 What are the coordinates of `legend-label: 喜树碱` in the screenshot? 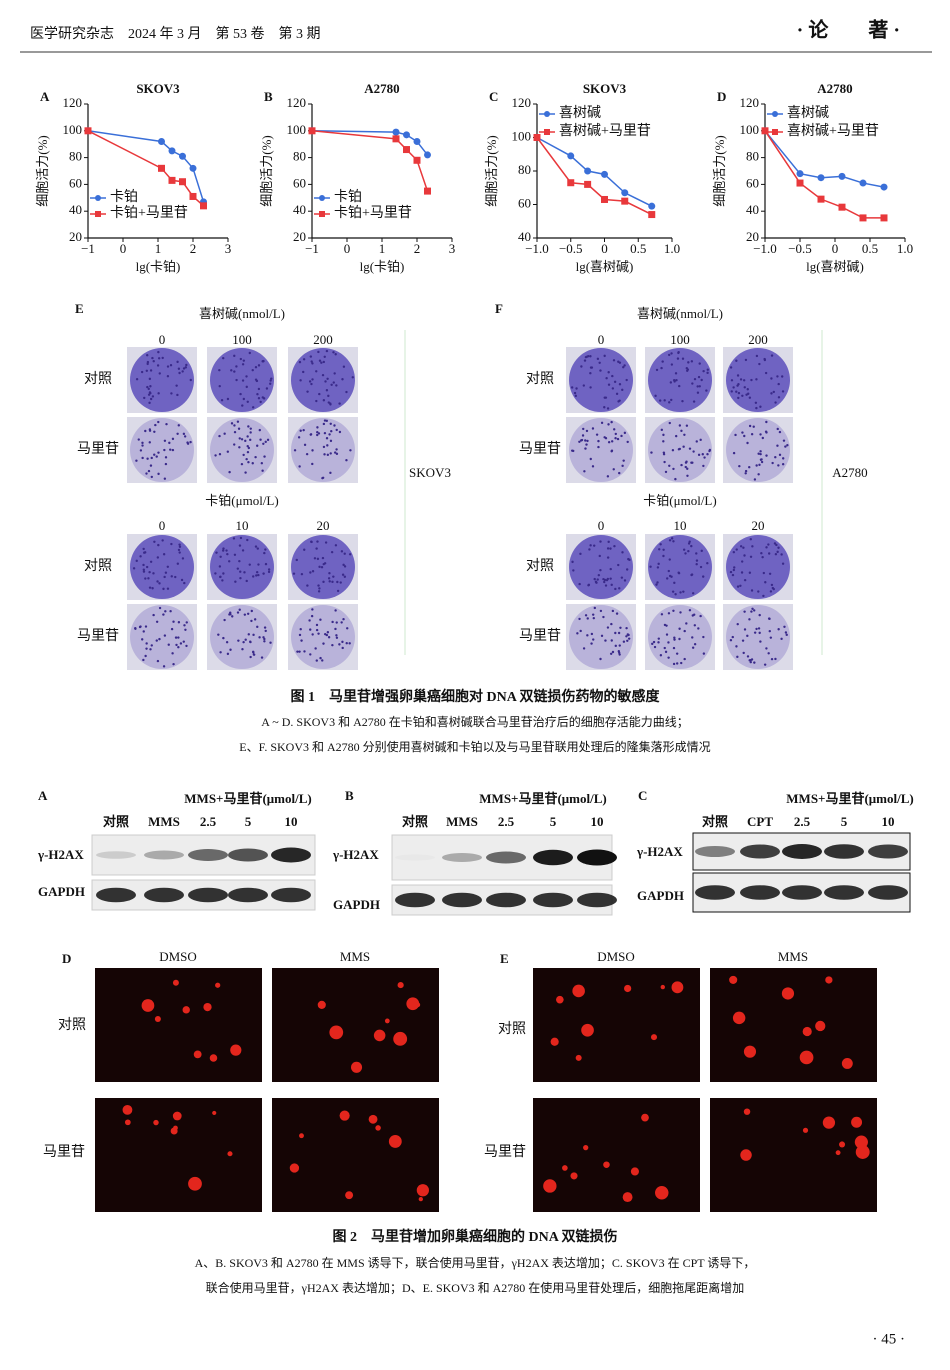 It's located at (580, 113).